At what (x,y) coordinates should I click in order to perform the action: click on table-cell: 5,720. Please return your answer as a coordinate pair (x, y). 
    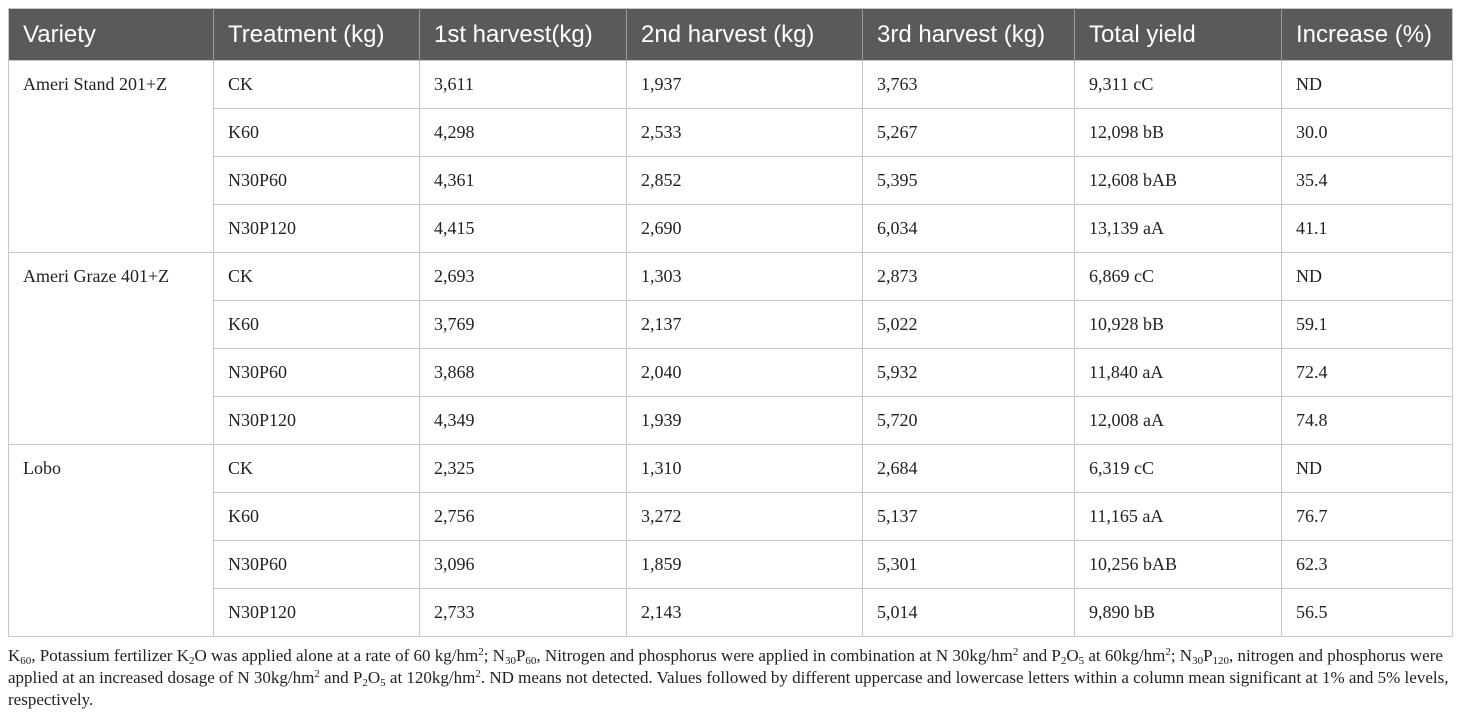
    Looking at the image, I should click on (968, 420).